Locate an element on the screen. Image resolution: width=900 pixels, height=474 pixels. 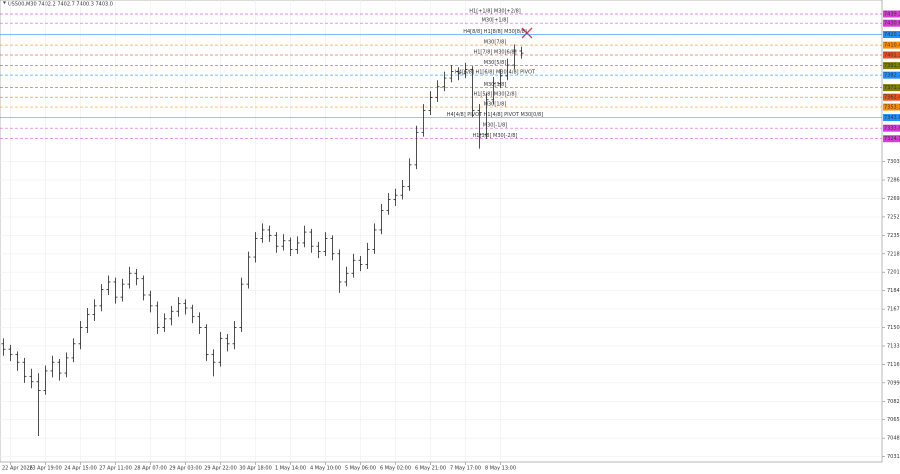
y-tick-label: 7184.0 is located at coordinates (893, 291).